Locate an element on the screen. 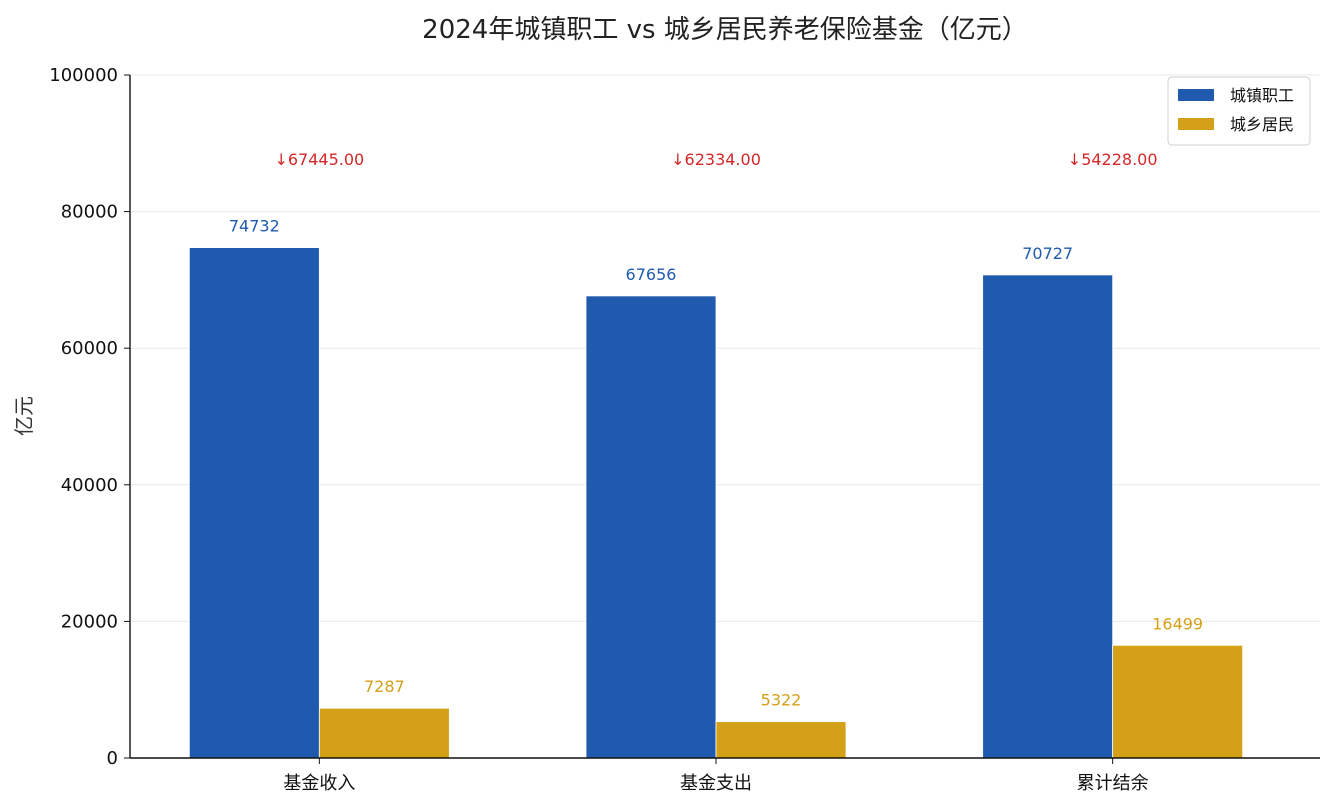  bar-value-label: 67656 is located at coordinates (651, 274).